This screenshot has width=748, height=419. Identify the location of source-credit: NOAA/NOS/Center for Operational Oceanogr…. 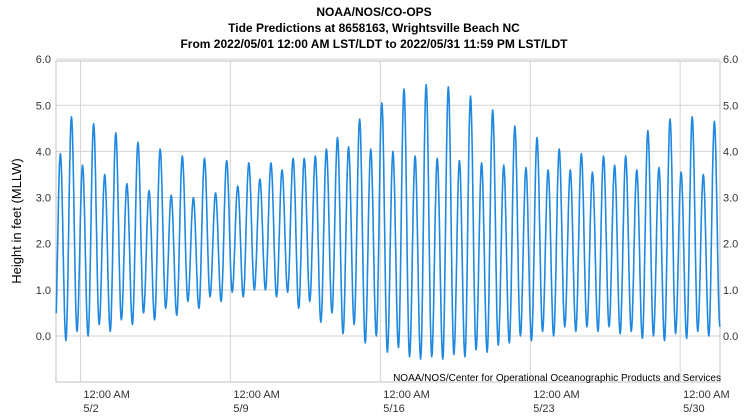
(557, 378).